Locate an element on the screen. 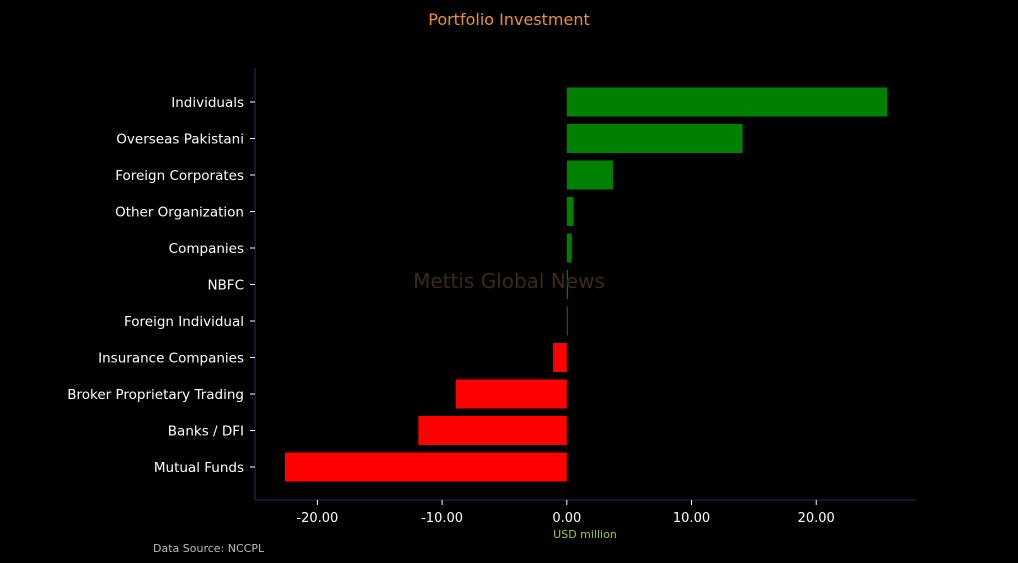 The image size is (1018, 563). y-tick-label: Foreign Individual is located at coordinates (184, 322).